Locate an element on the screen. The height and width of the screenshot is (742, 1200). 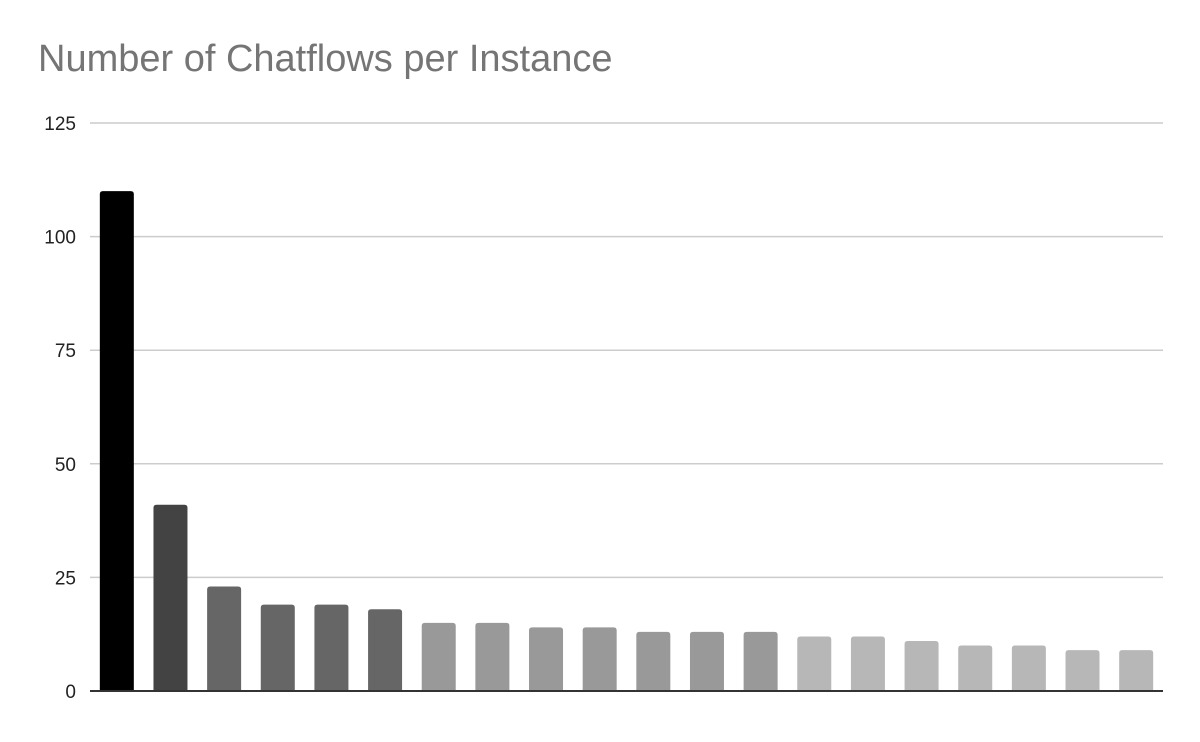
chart-title: Number of Chatflows per Instance is located at coordinates (325, 59).